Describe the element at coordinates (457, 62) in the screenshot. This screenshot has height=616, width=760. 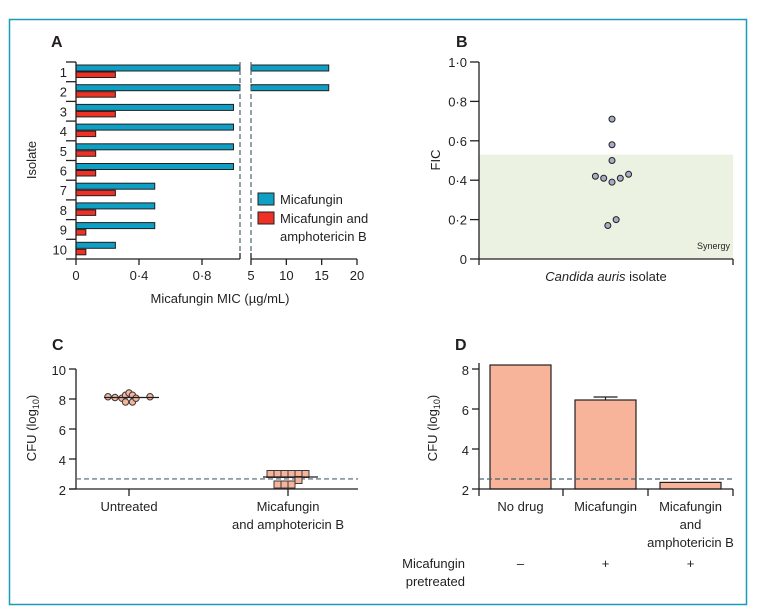
I see `y-tick-label: 1·0` at that location.